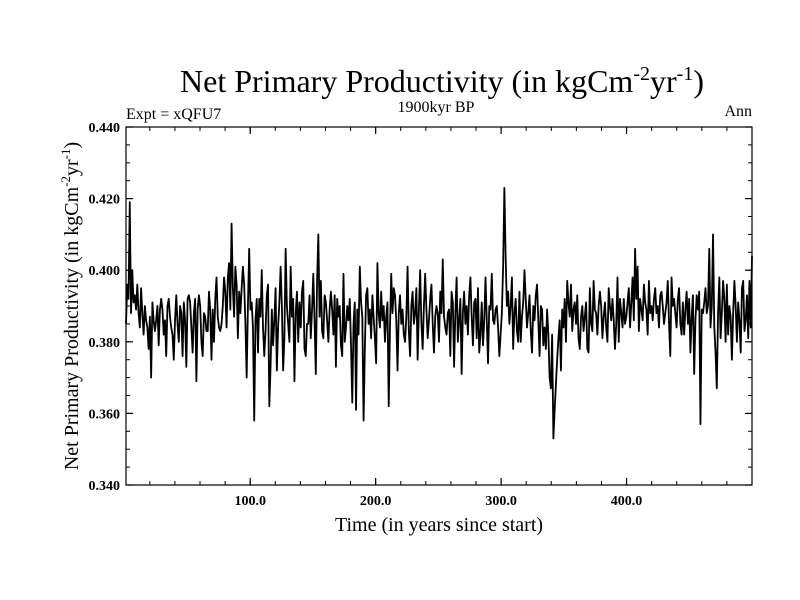  What do you see at coordinates (439, 525) in the screenshot?
I see `x-axis-label: Time (in years since start)` at bounding box center [439, 525].